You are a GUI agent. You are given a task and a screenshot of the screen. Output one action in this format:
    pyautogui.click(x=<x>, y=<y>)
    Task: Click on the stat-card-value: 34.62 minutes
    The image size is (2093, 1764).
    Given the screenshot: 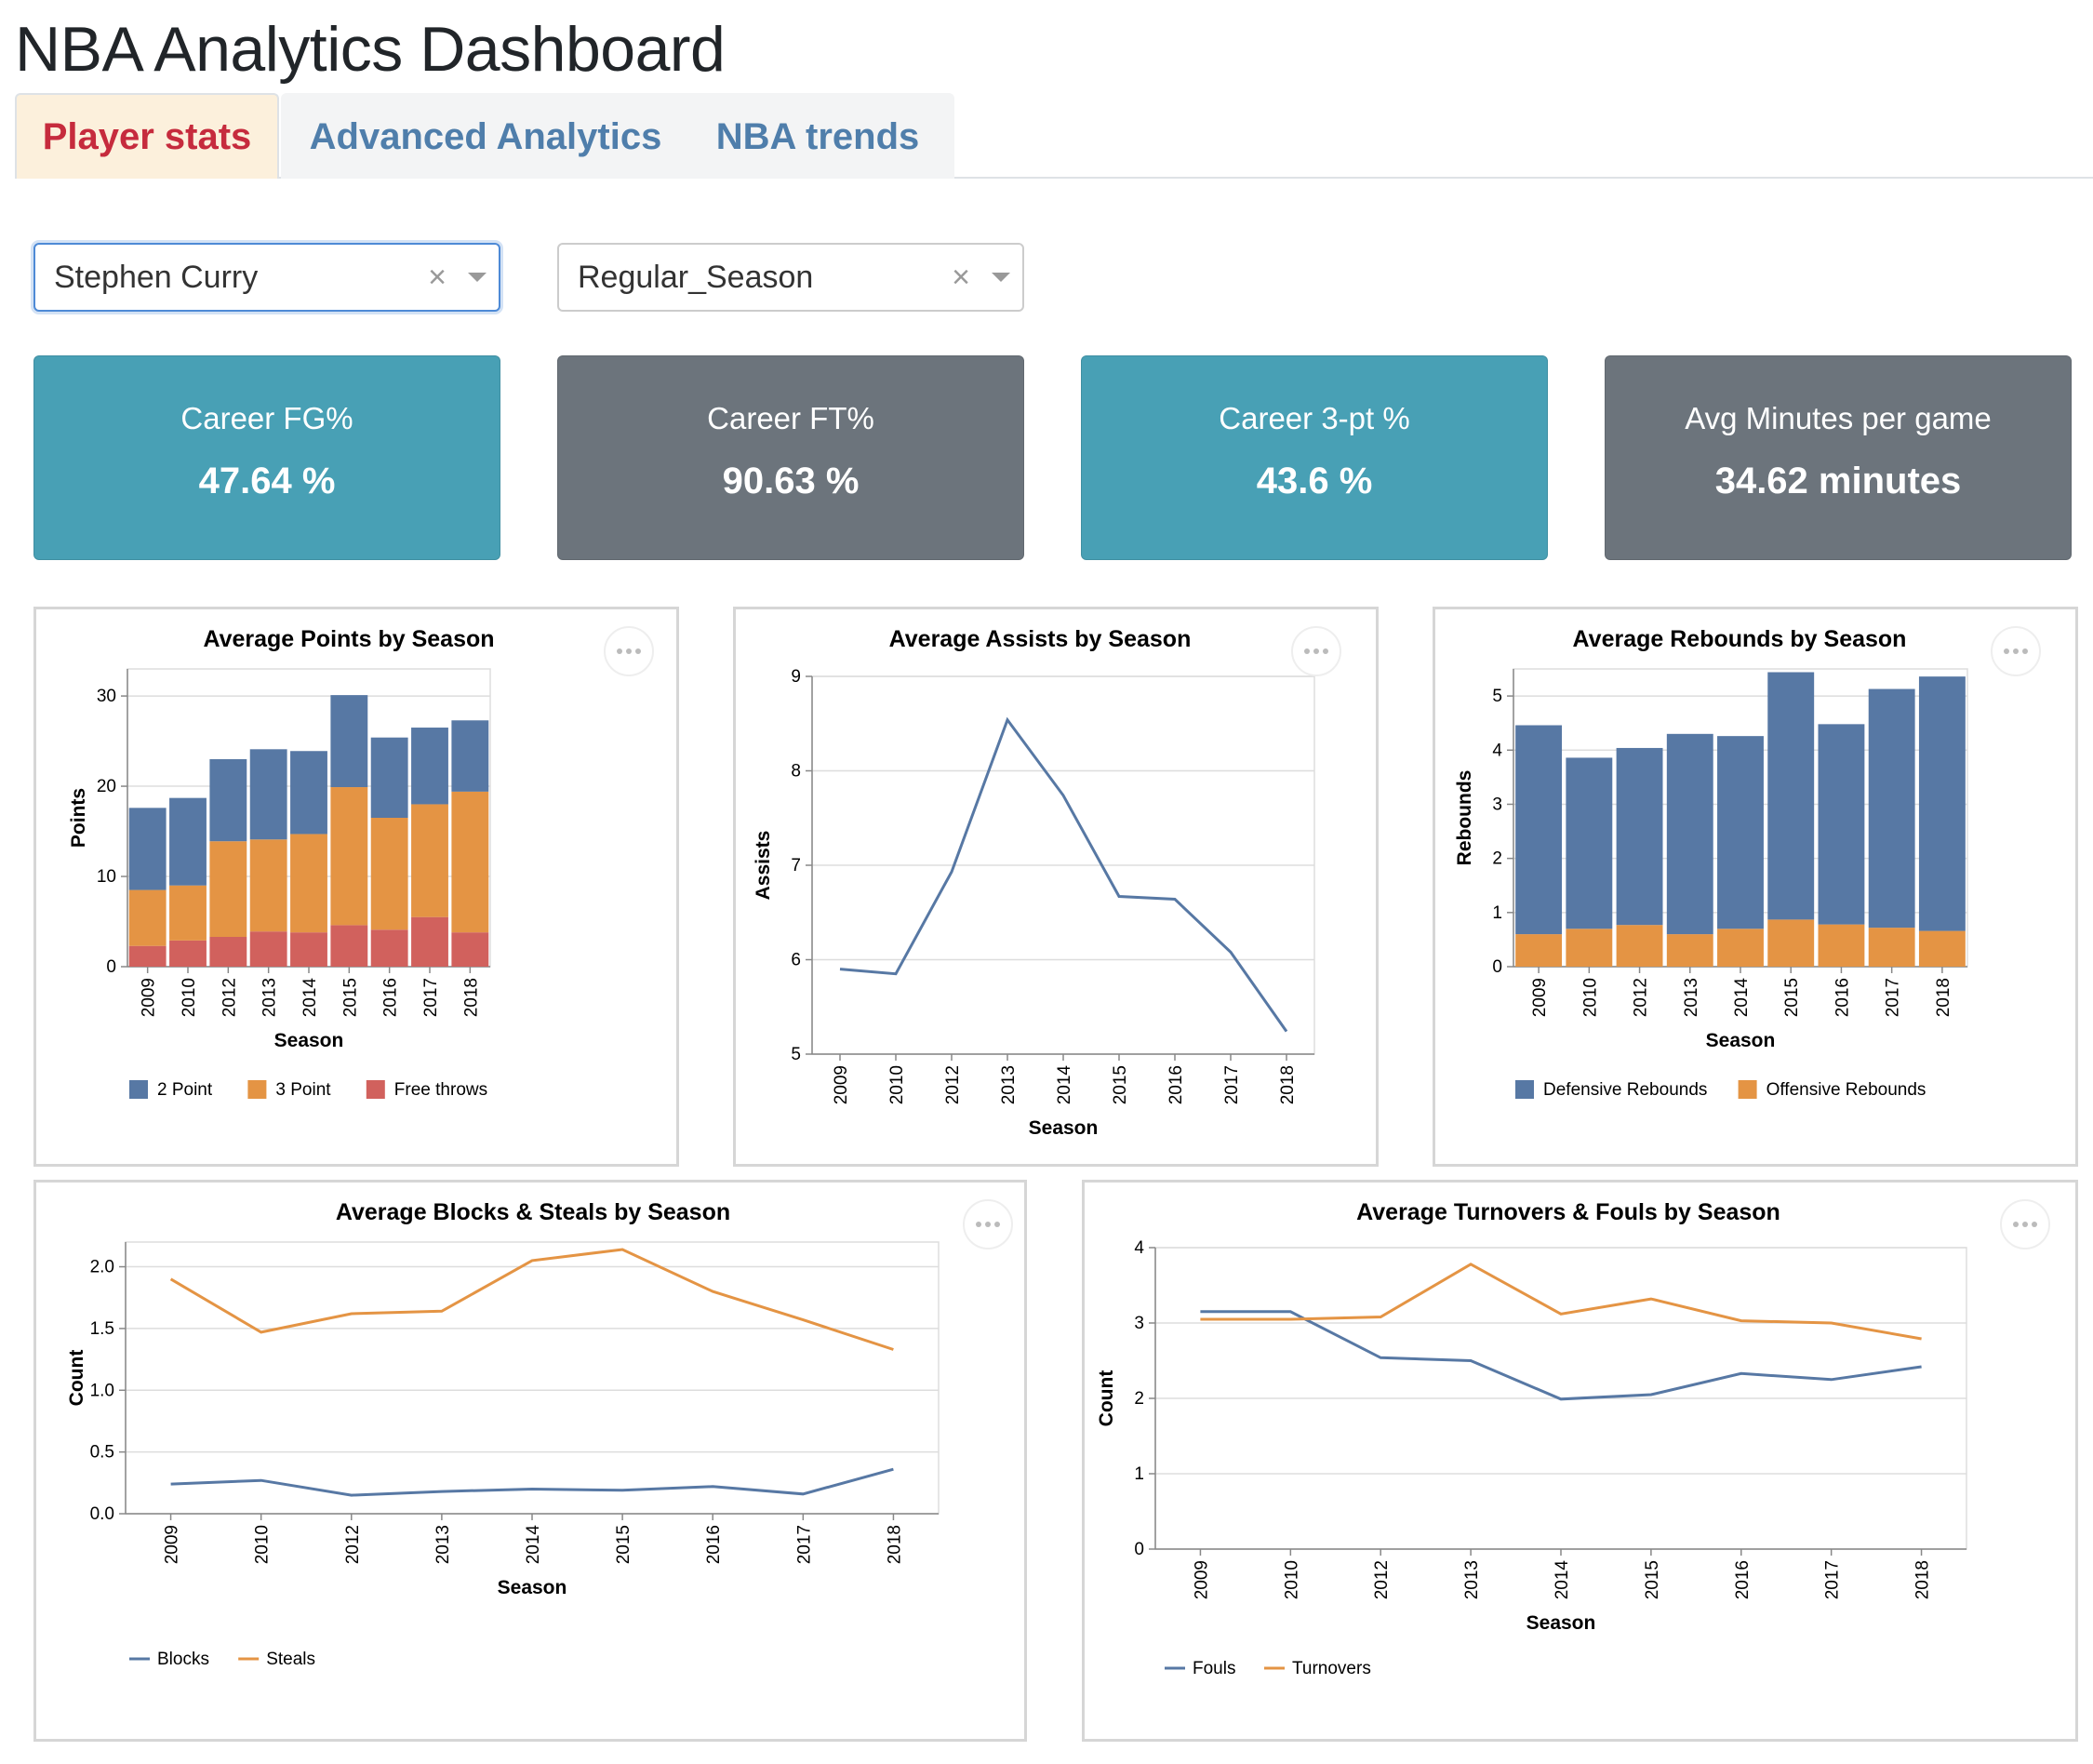 What is the action you would take?
    pyautogui.click(x=1838, y=481)
    